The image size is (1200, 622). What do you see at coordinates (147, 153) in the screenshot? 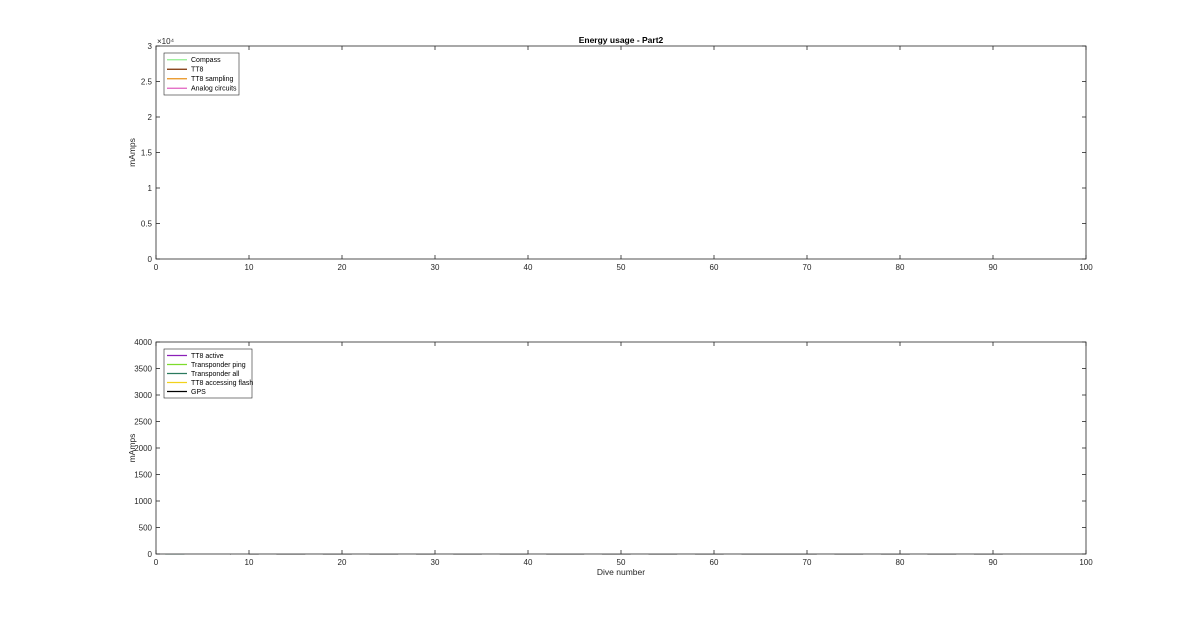
I see `y-tick-label: 1.5` at bounding box center [147, 153].